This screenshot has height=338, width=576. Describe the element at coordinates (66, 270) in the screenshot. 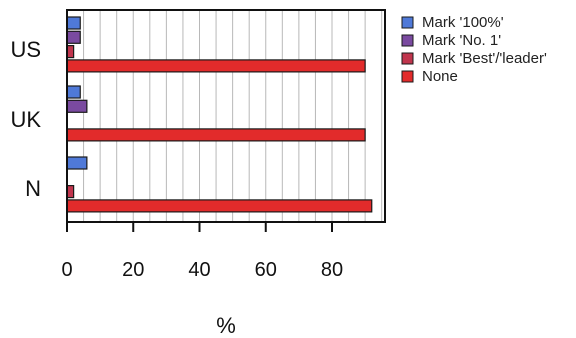

I see `x-tick-label: 0` at that location.